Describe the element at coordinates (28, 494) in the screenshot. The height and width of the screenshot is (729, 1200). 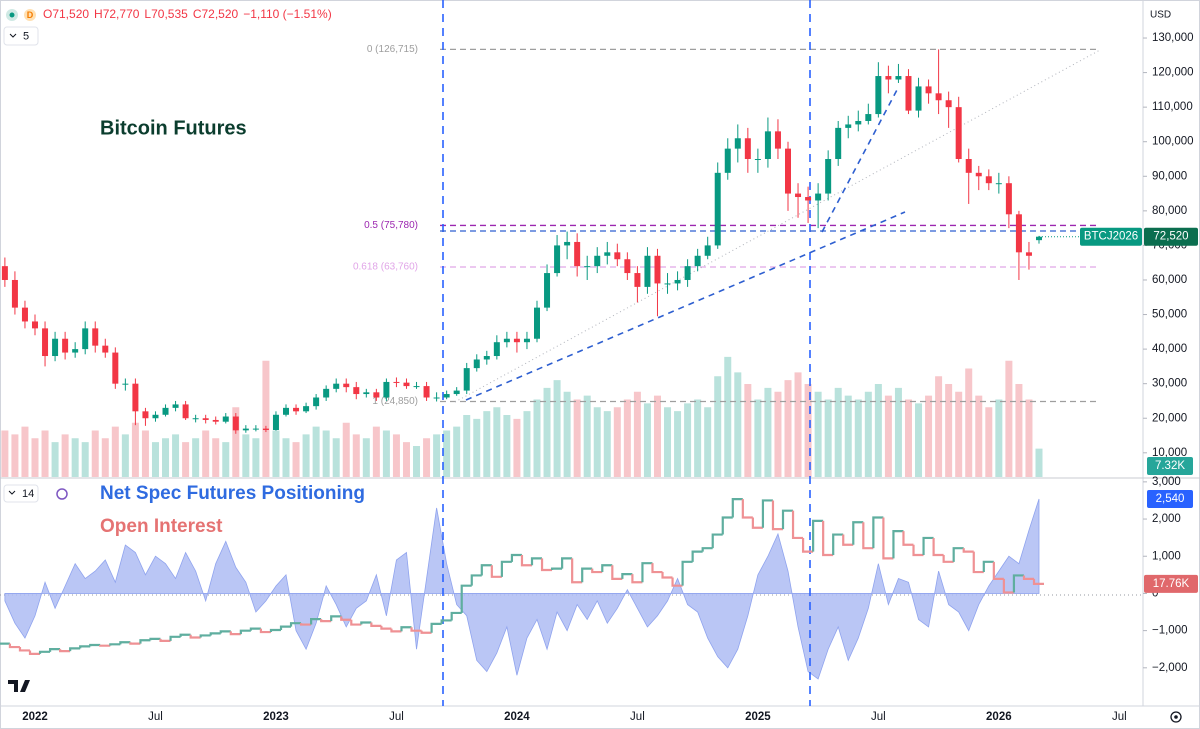
I see `pane-length: 14` at that location.